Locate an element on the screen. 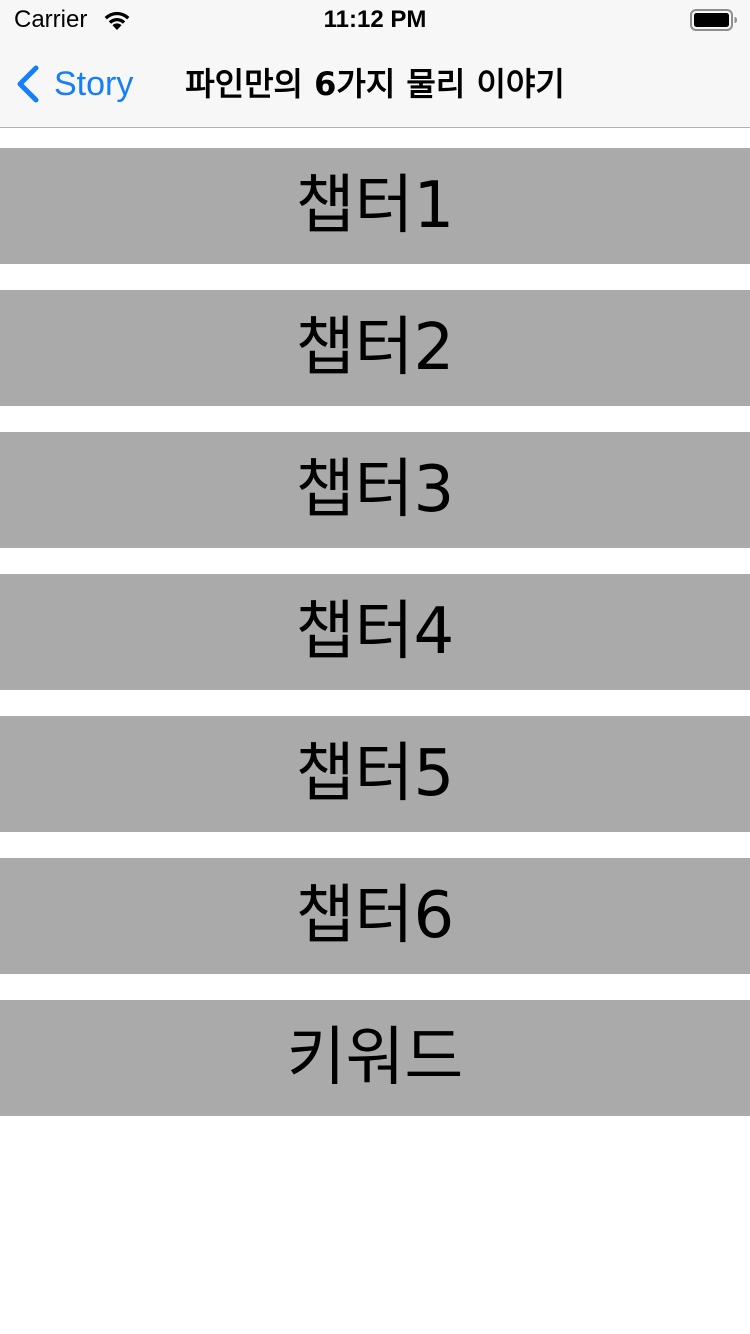 The width and height of the screenshot is (750, 1334). status-time: 11:12 PM is located at coordinates (375, 19).